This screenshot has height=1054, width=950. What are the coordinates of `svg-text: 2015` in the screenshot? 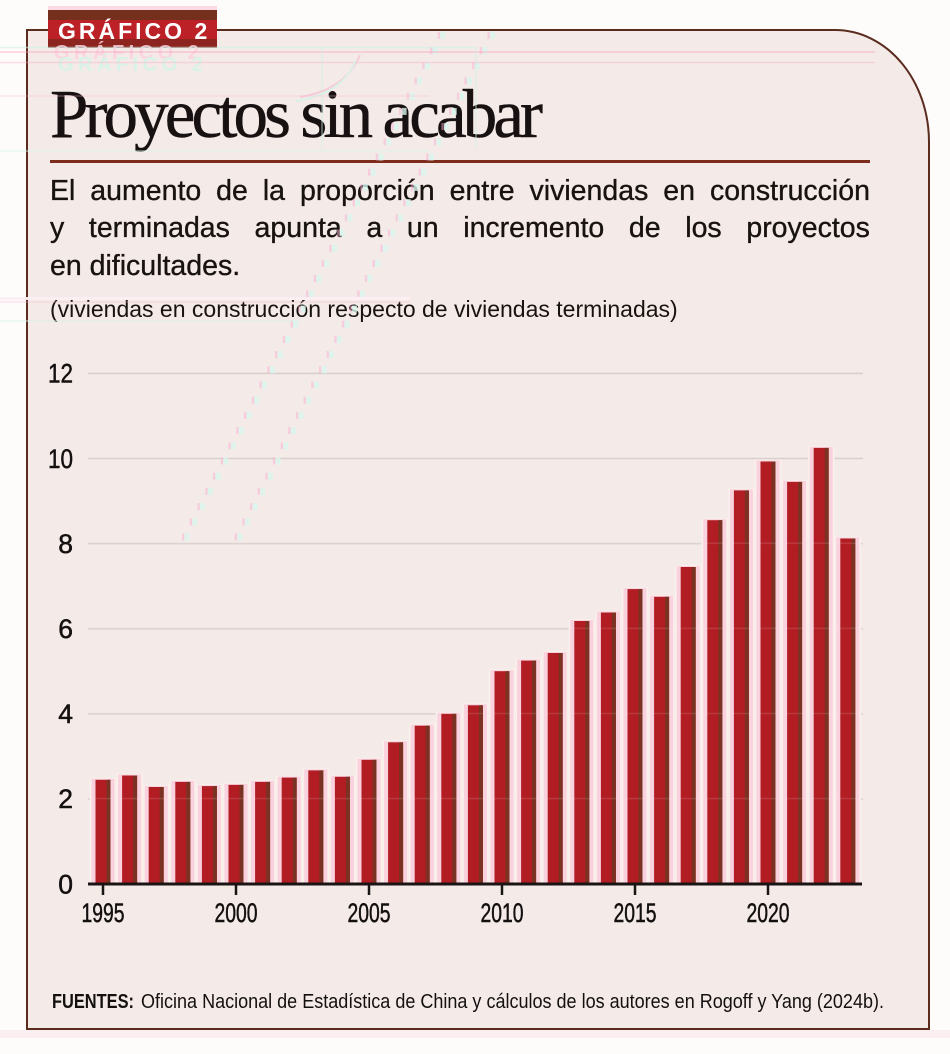 It's located at (635, 913).